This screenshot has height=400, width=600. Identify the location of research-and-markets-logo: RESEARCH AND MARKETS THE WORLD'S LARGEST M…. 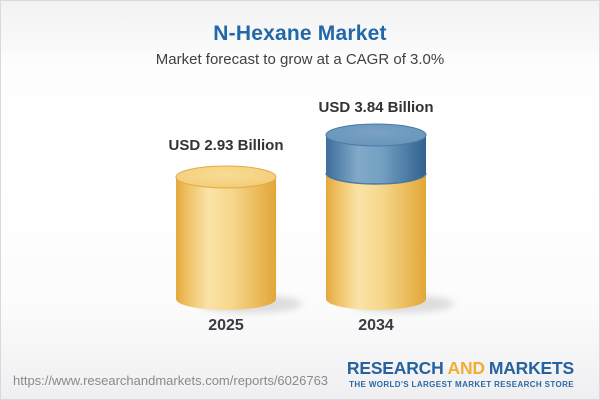
(460, 373).